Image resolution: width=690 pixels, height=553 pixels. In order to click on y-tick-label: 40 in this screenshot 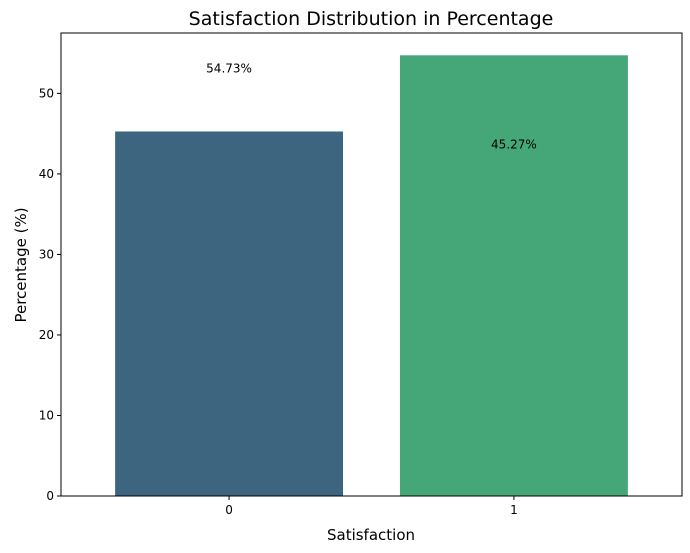, I will do `click(46, 174)`.